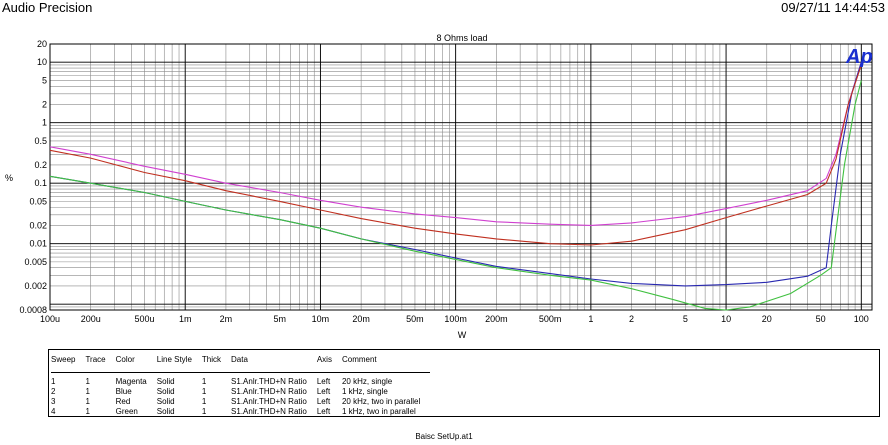 The width and height of the screenshot is (888, 445). I want to click on y-tick-label: 0.05, so click(38, 201).